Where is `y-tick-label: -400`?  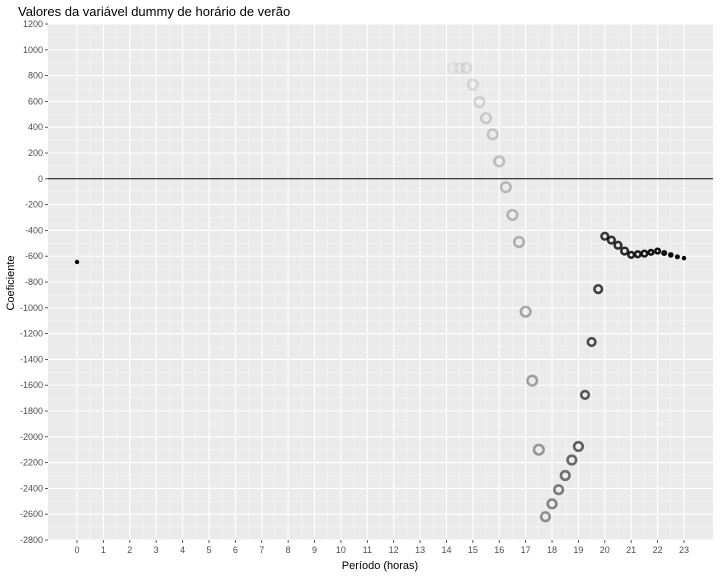 y-tick-label: -400 is located at coordinates (34, 230).